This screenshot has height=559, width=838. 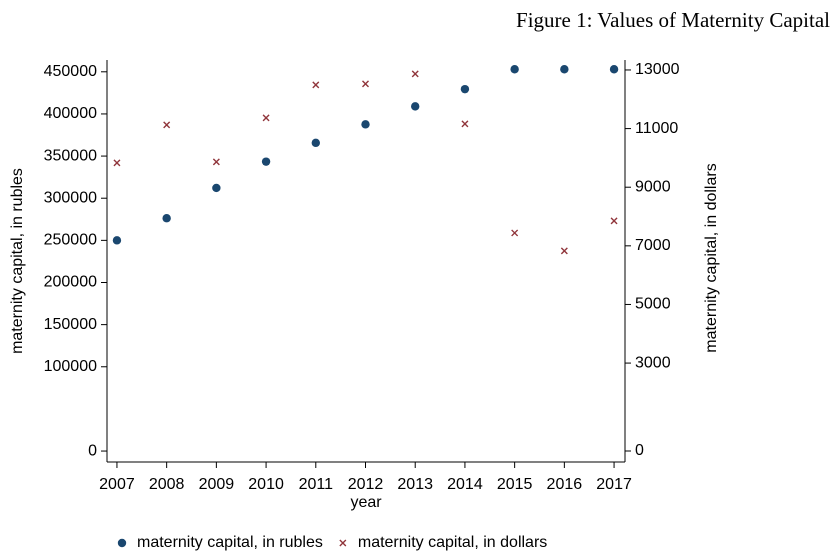 I want to click on y2-tick-label: 7000, so click(x=653, y=245).